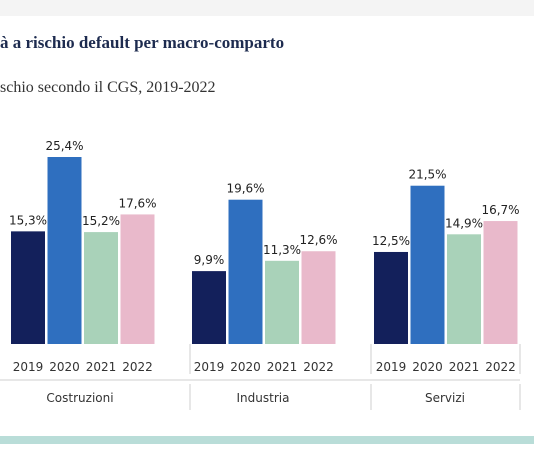 Image resolution: width=534 pixels, height=462 pixels. I want to click on data-label: 9,9%, so click(209, 260).